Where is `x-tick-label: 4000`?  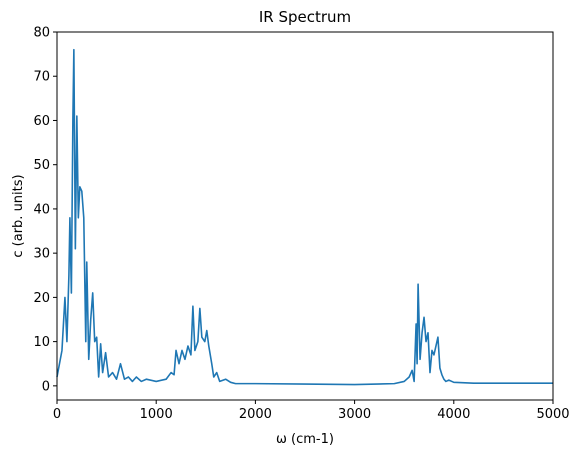
x-tick-label: 4000 is located at coordinates (453, 414).